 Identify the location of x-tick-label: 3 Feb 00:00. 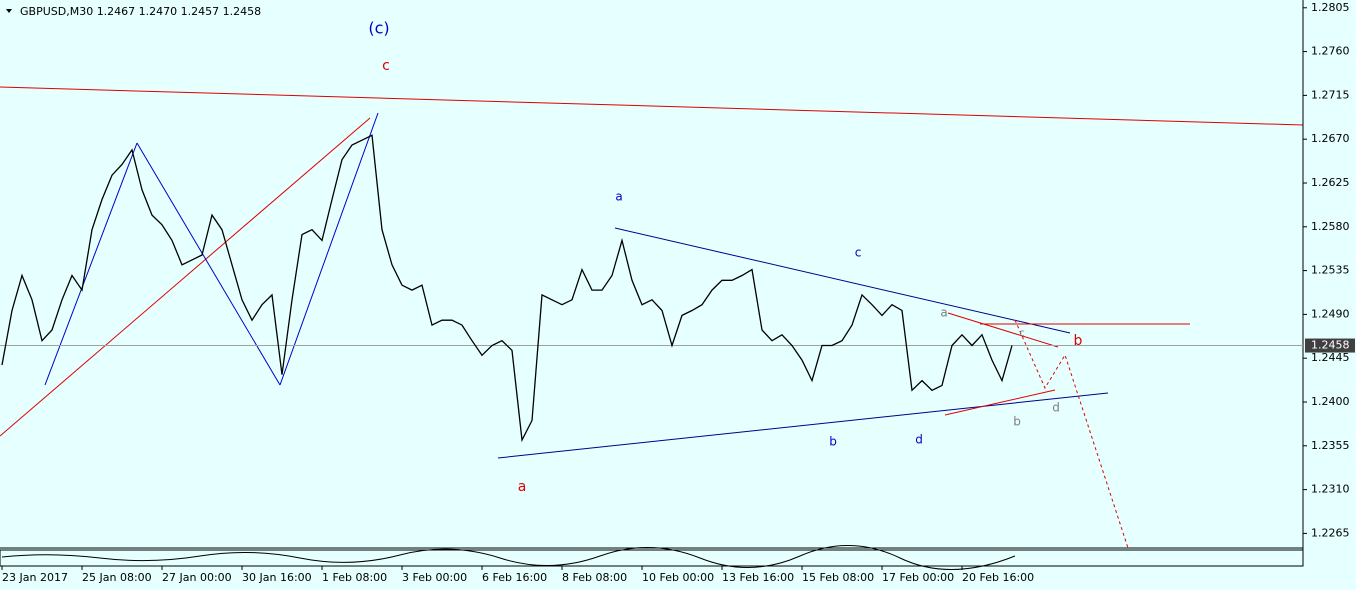
(434, 577).